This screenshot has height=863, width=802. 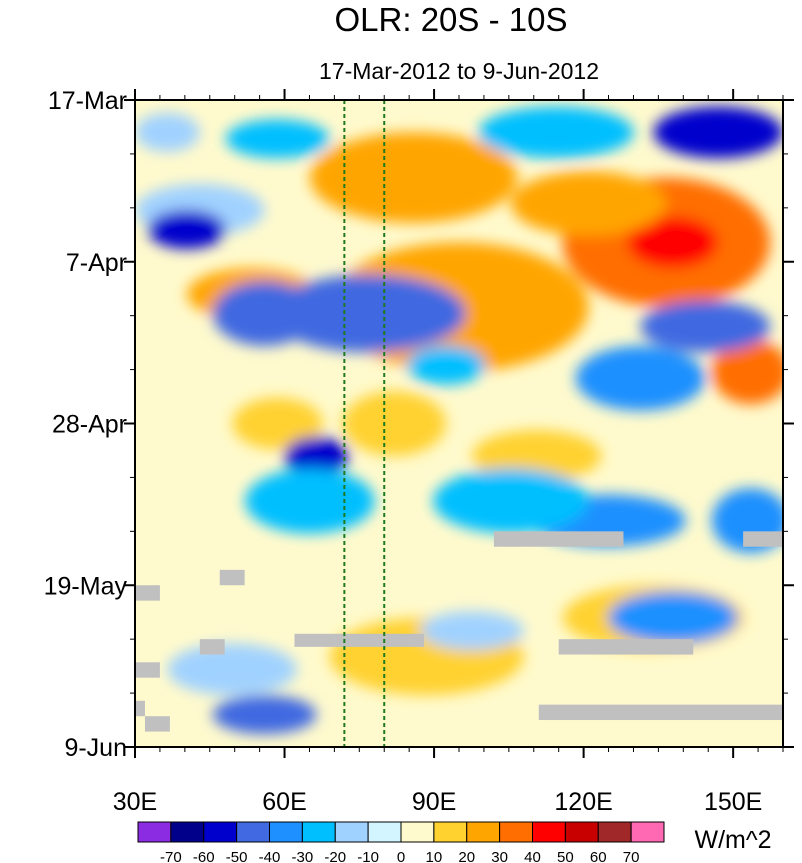 I want to click on chart-title: OLR: 20S - 10S, so click(x=451, y=19).